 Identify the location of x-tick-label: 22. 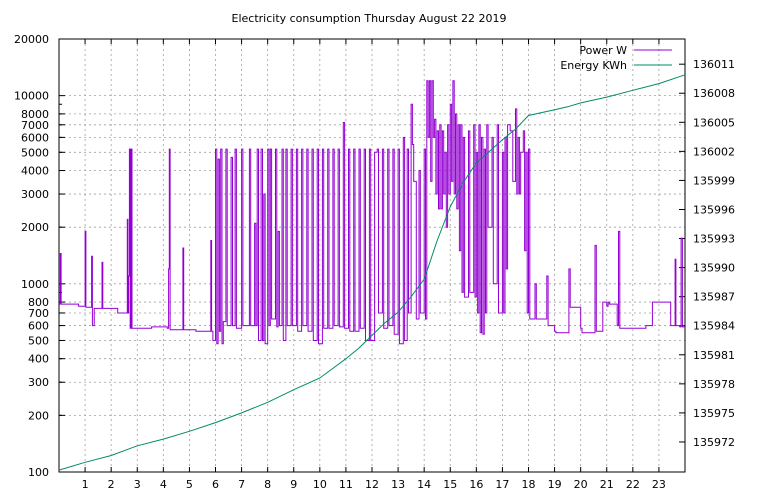
(633, 484).